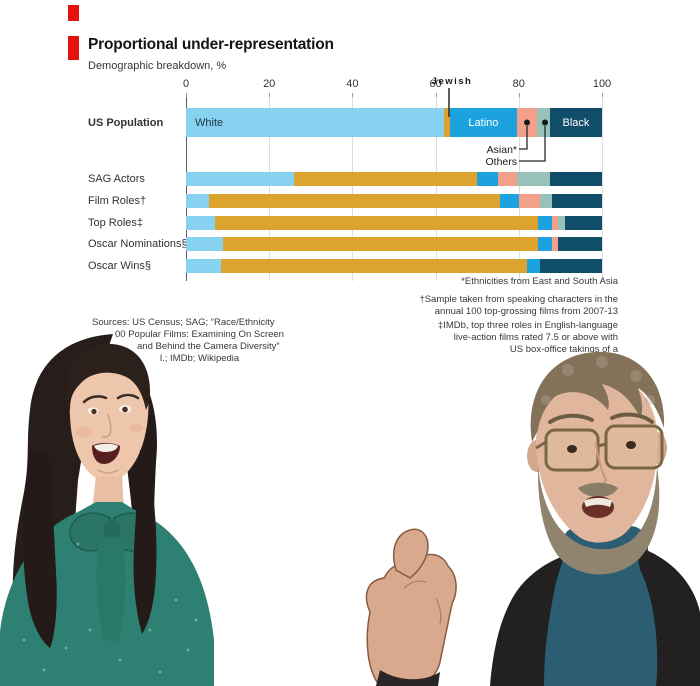  Describe the element at coordinates (106, 425) in the screenshot. I see `left-person-nose` at that location.